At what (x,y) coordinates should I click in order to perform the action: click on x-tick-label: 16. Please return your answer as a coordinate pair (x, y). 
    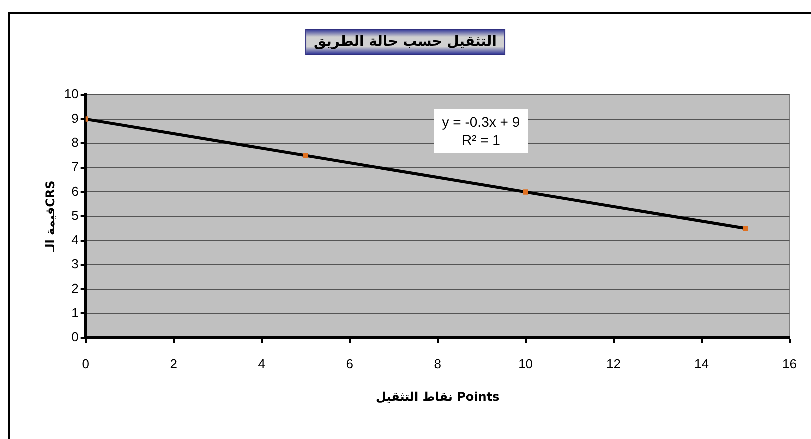
    Looking at the image, I should click on (790, 364).